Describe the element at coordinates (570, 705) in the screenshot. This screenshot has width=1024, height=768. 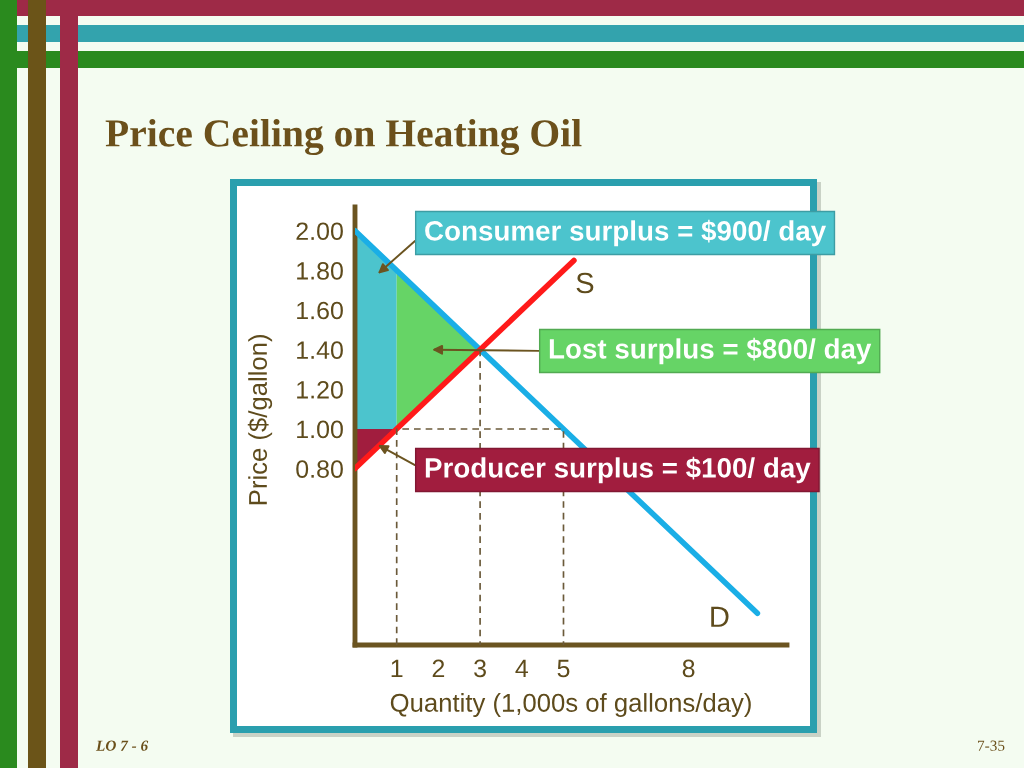
I see `x-axis-title: Quantity (1,000s of gallons/day)` at that location.